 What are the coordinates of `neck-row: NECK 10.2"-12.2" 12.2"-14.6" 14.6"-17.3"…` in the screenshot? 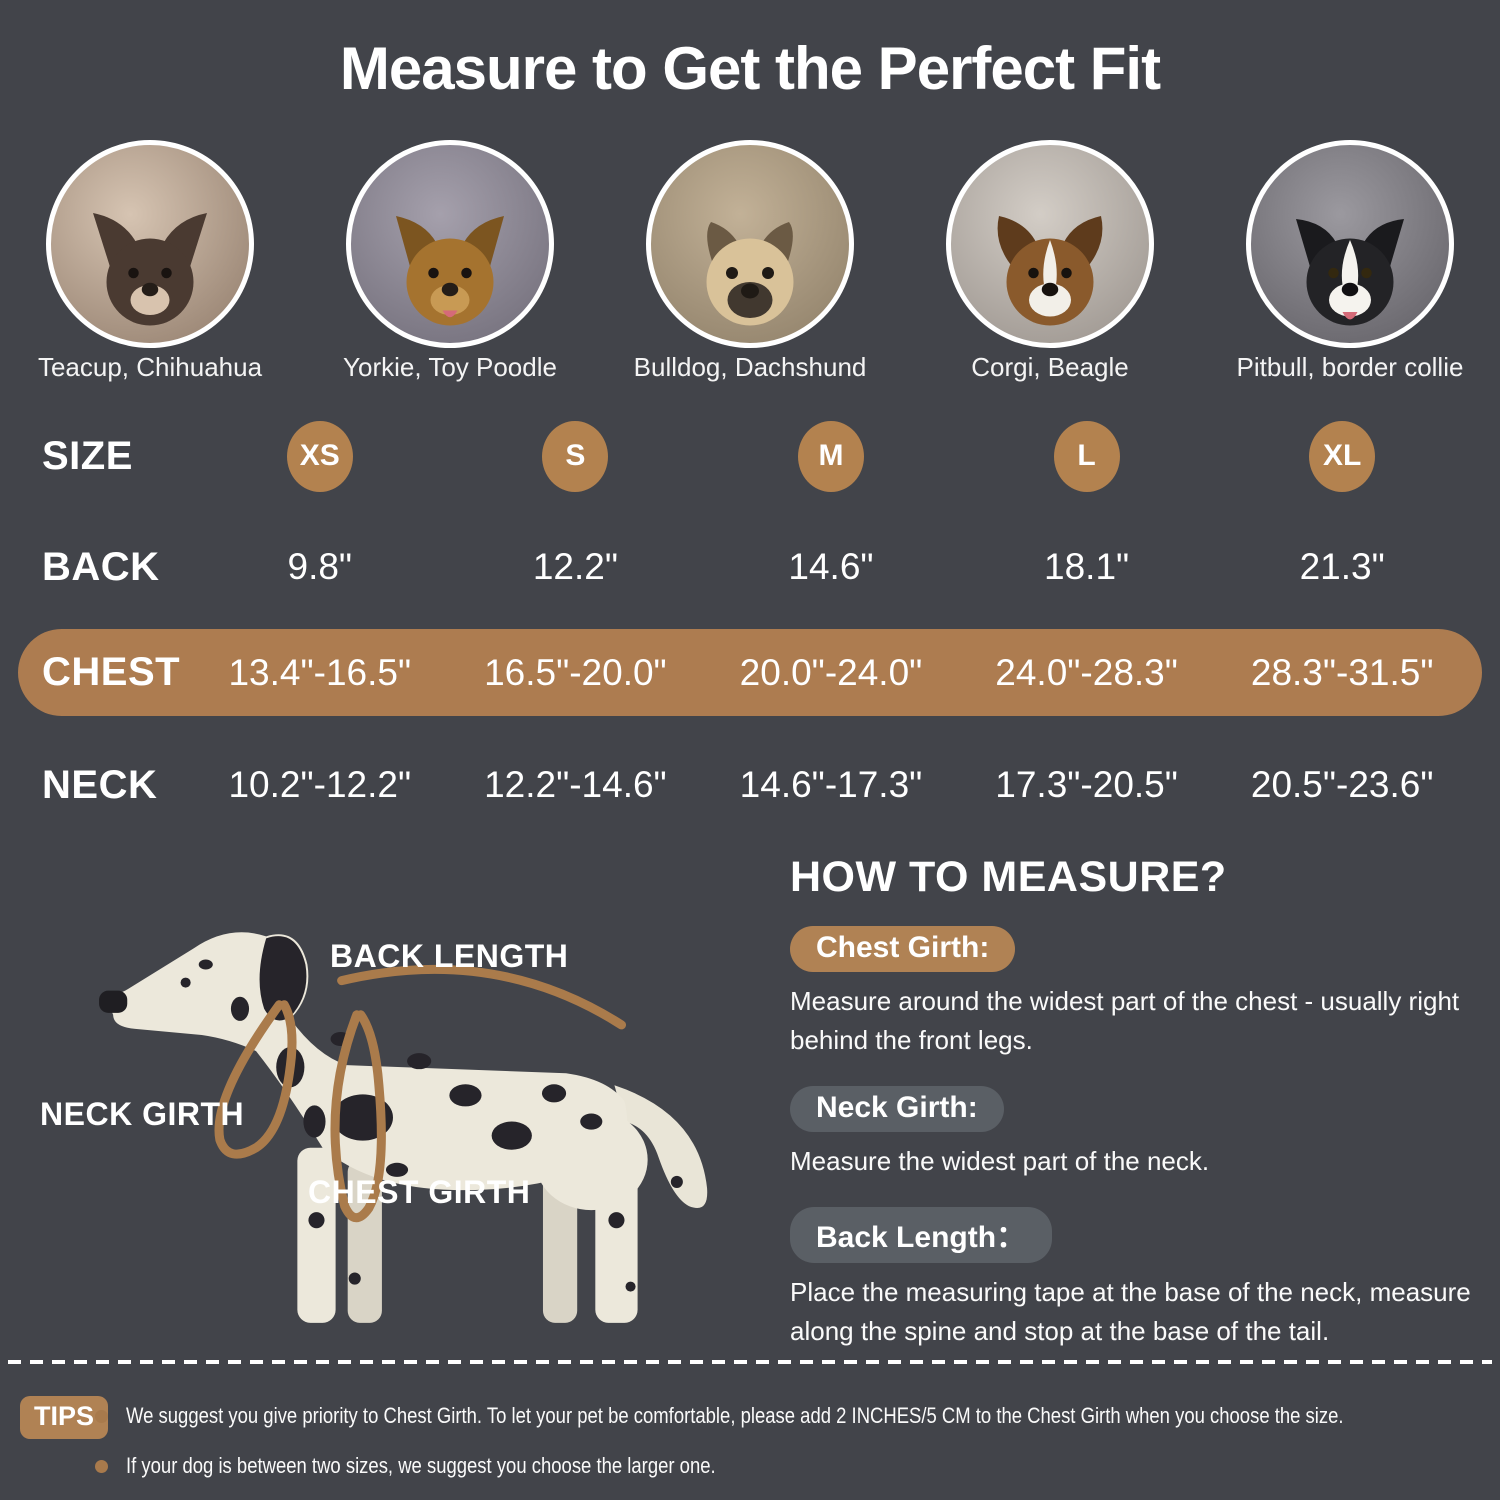 It's located at (750, 785).